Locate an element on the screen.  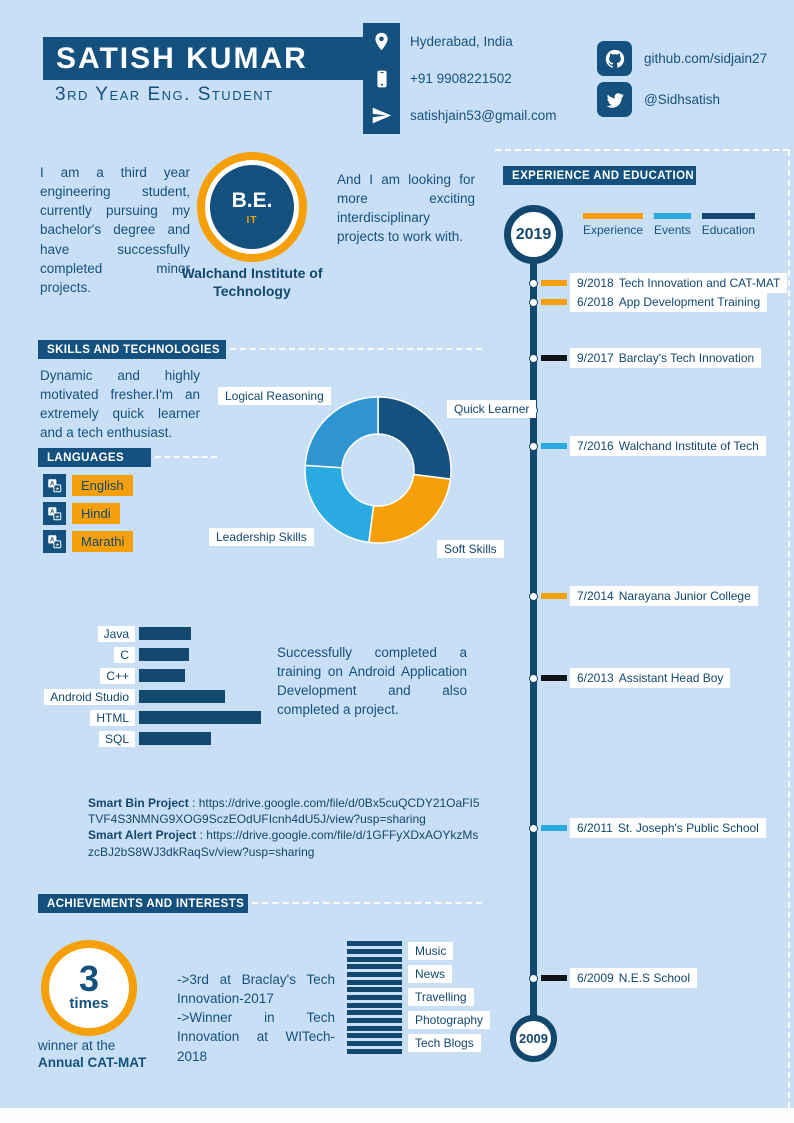
bar-label-cell: SQL is located at coordinates (85, 738).